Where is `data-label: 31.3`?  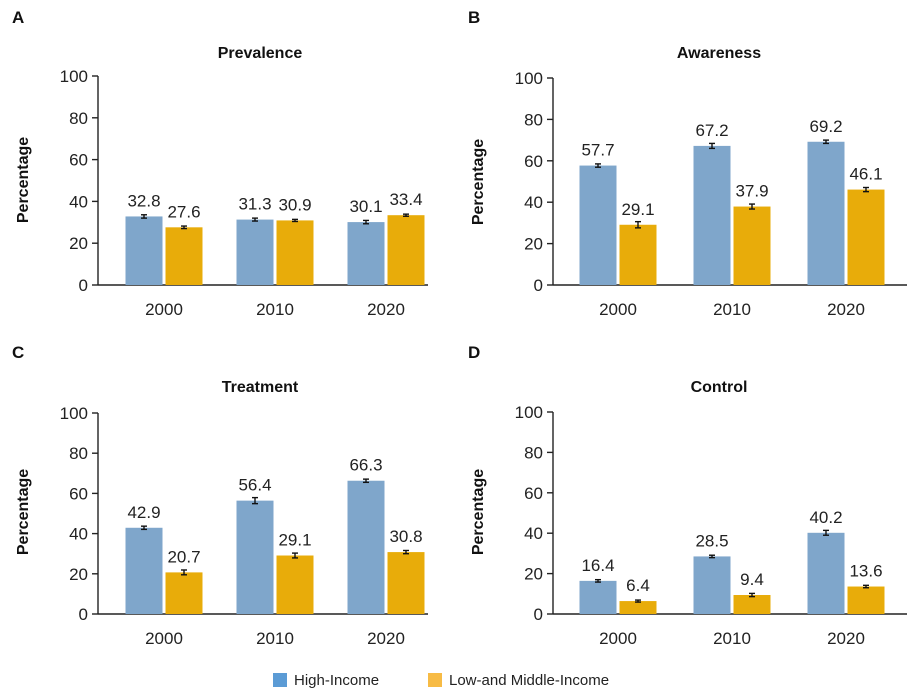
data-label: 31.3 is located at coordinates (254, 204).